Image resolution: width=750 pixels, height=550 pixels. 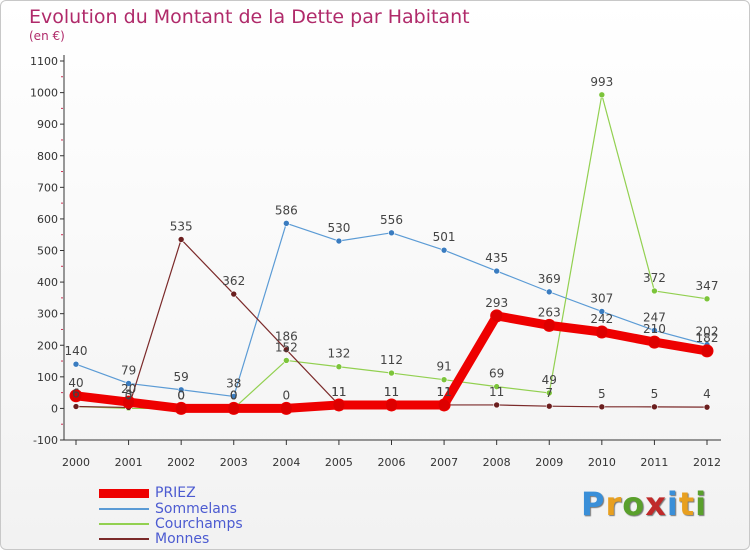 What do you see at coordinates (392, 462) in the screenshot?
I see `x-tick-label: 2006` at bounding box center [392, 462].